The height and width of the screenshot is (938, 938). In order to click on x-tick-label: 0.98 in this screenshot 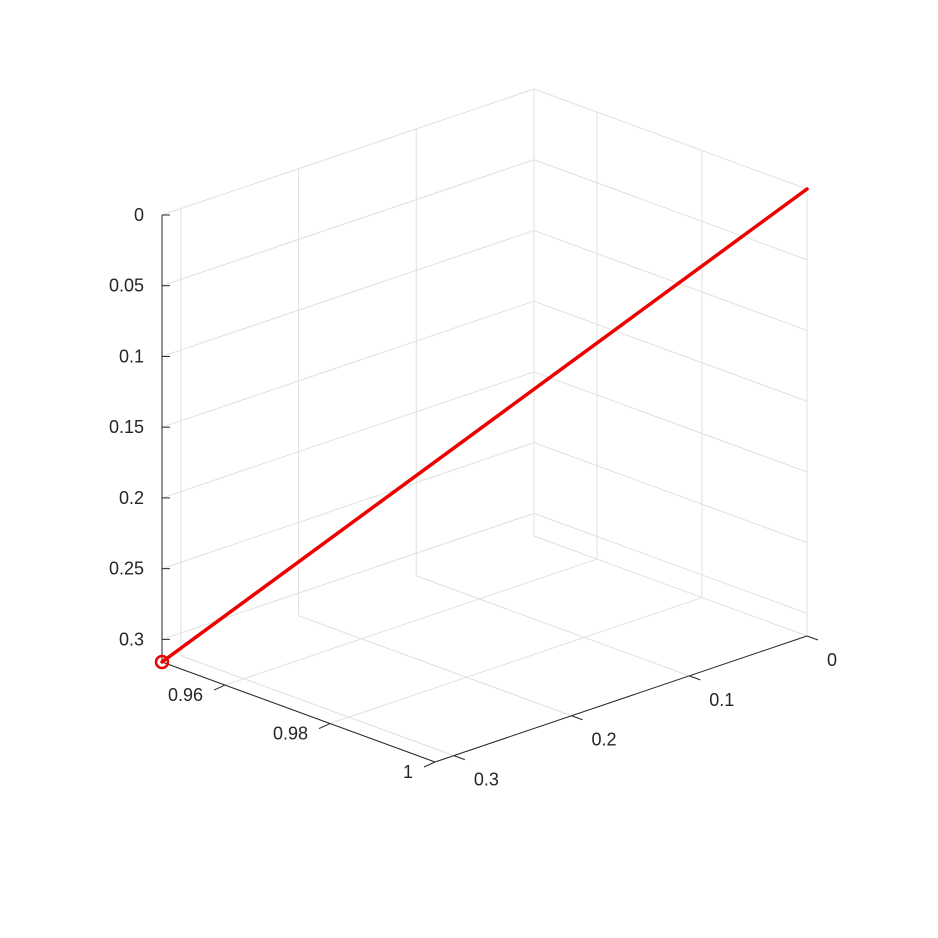, I will do `click(290, 734)`.